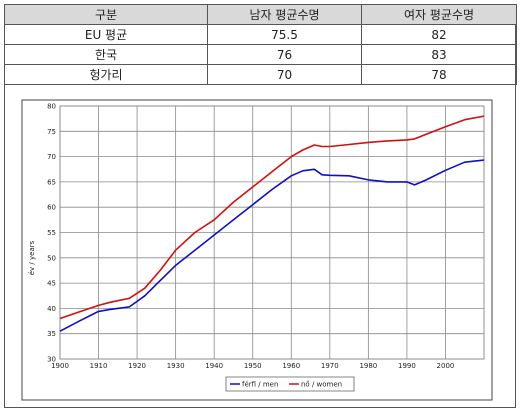 This screenshot has height=412, width=522. I want to click on y-tick-label: 55, so click(51, 233).